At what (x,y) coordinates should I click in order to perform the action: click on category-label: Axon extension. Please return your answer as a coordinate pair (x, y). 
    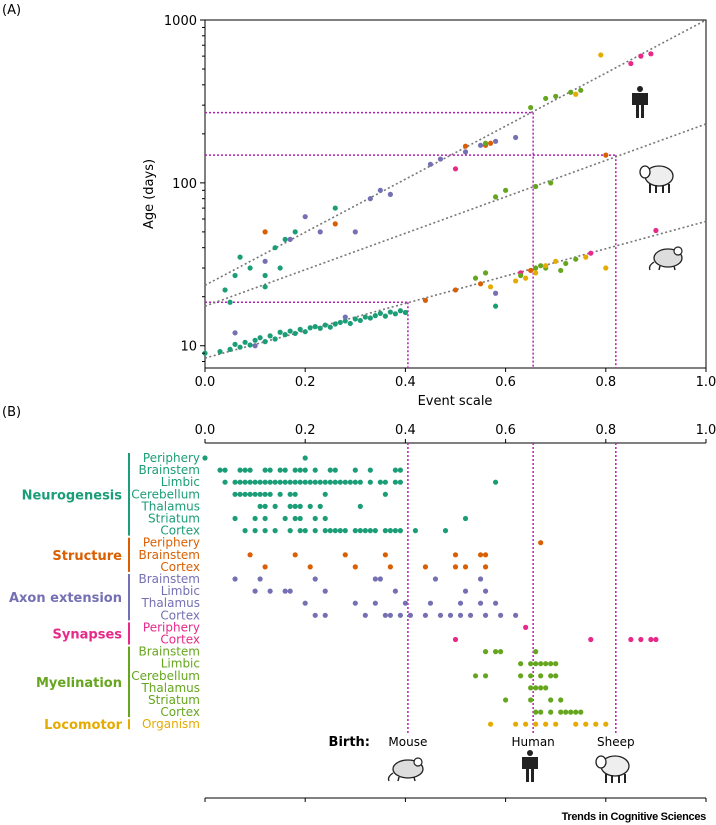
    Looking at the image, I should click on (65, 598).